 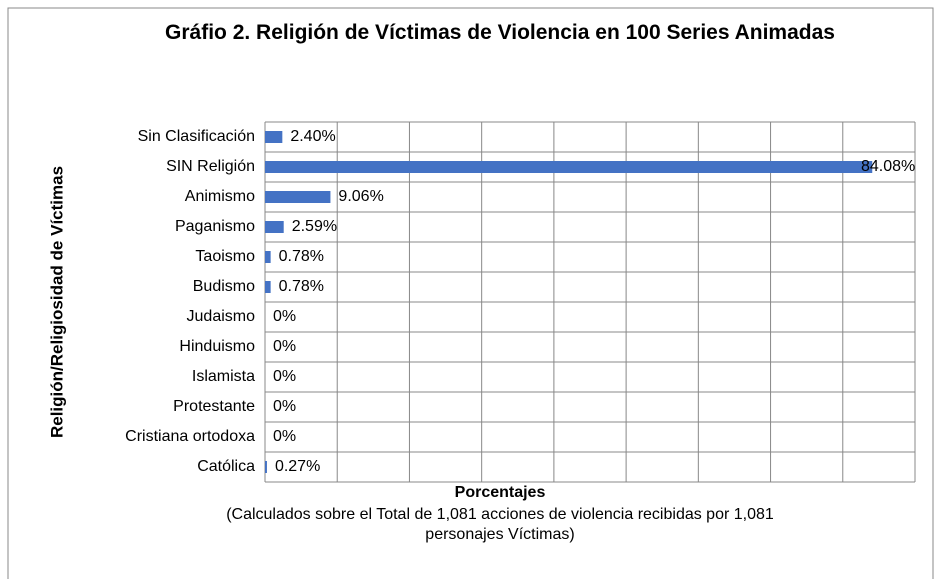 I want to click on y-tick-label: SIN Religión, so click(x=210, y=166).